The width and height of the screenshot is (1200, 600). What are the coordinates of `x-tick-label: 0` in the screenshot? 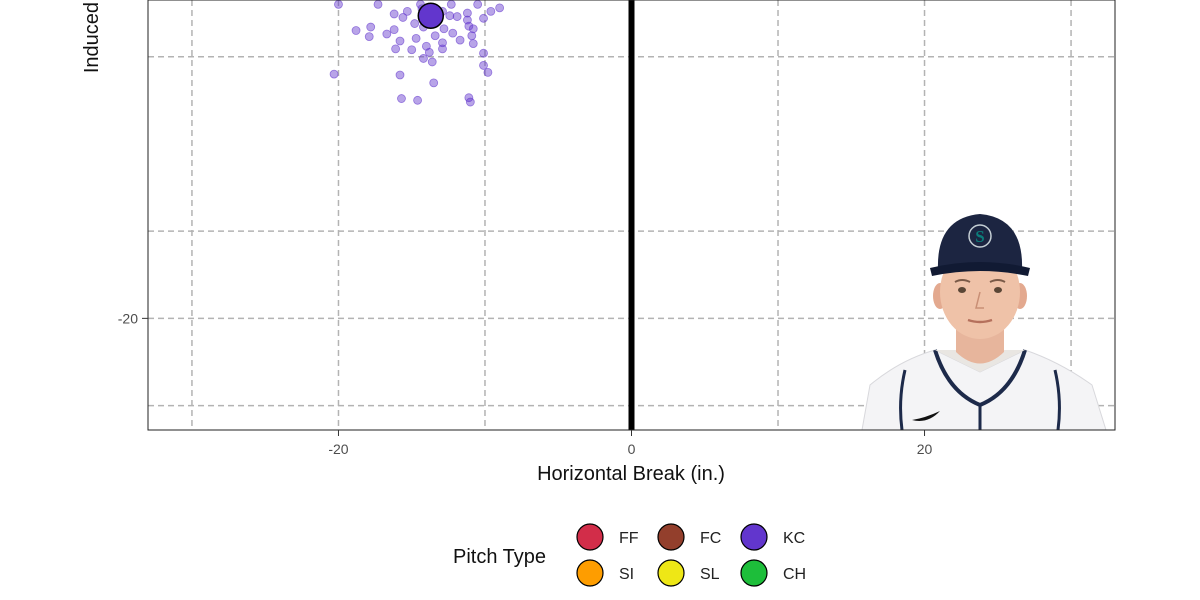 It's located at (632, 449).